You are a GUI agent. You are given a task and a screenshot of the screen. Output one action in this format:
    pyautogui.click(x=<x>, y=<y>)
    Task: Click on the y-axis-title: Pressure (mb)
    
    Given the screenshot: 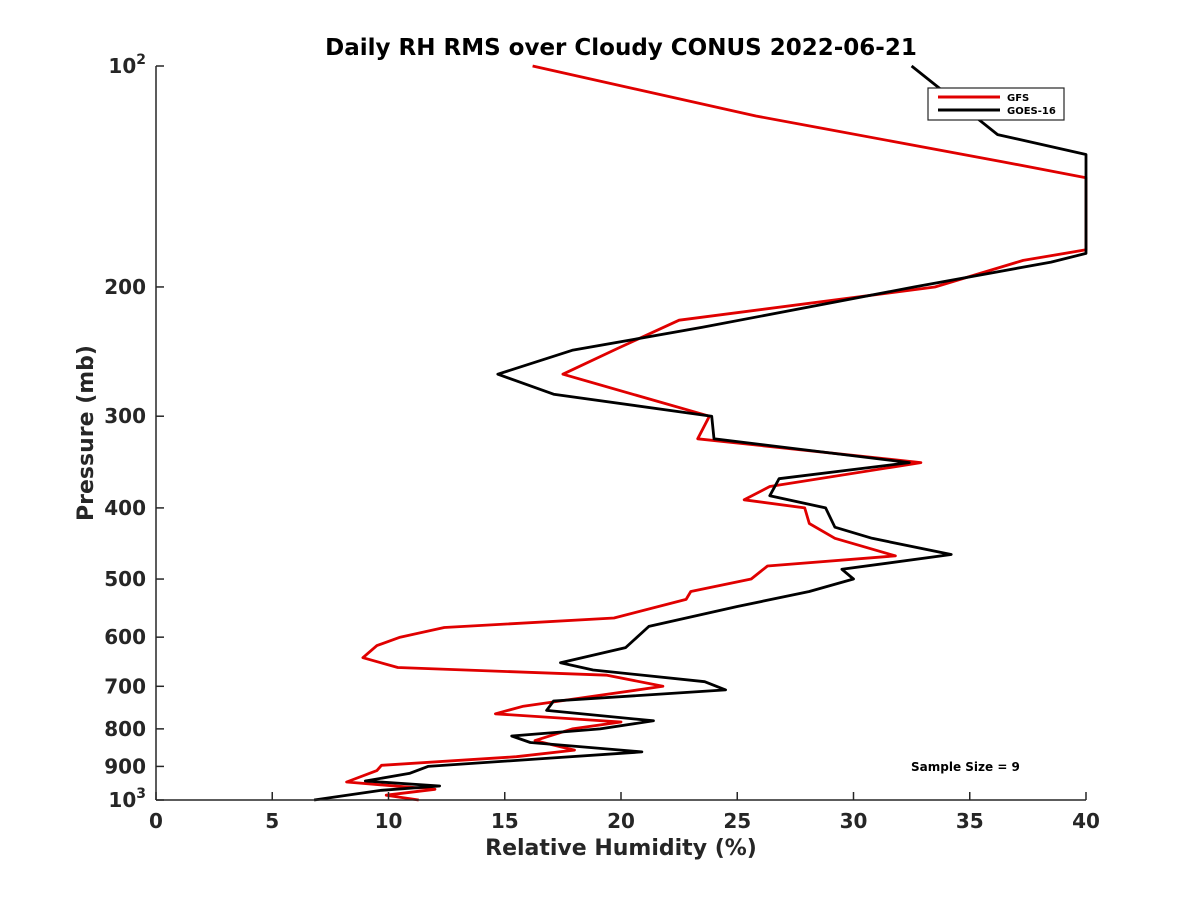 What is the action you would take?
    pyautogui.click(x=86, y=433)
    